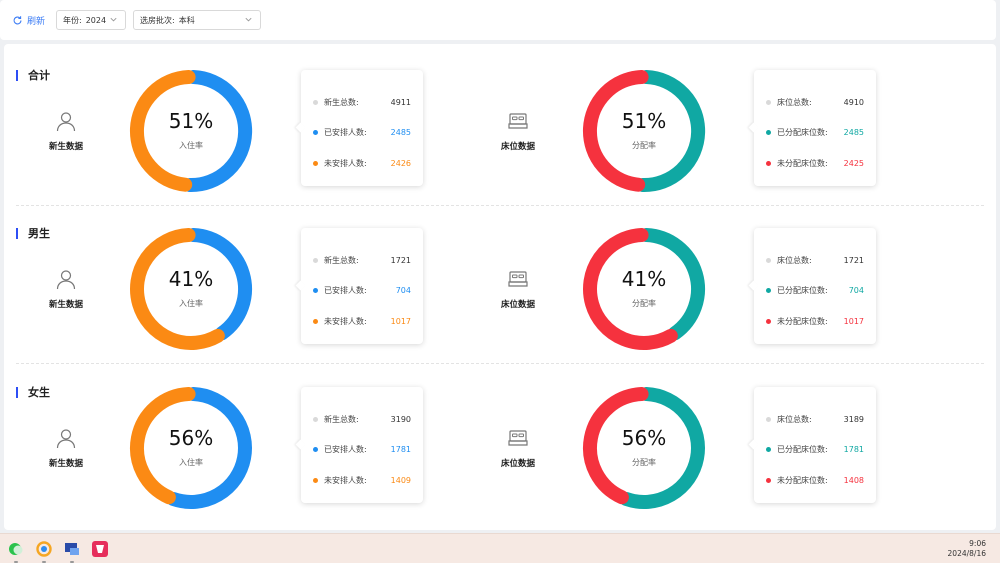  I want to click on legend-row-todo: 未分配床位数: 2425, so click(815, 163).